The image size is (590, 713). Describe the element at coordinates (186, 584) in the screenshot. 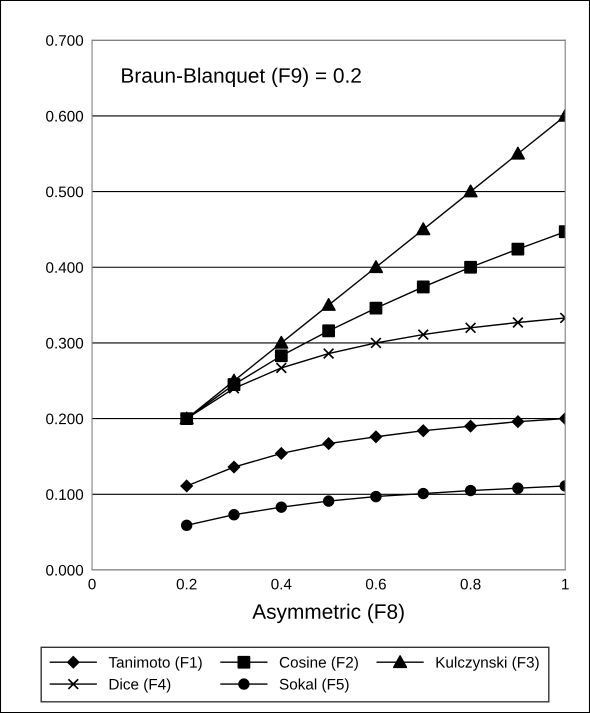

I see `x-tick-label: 0.2` at that location.